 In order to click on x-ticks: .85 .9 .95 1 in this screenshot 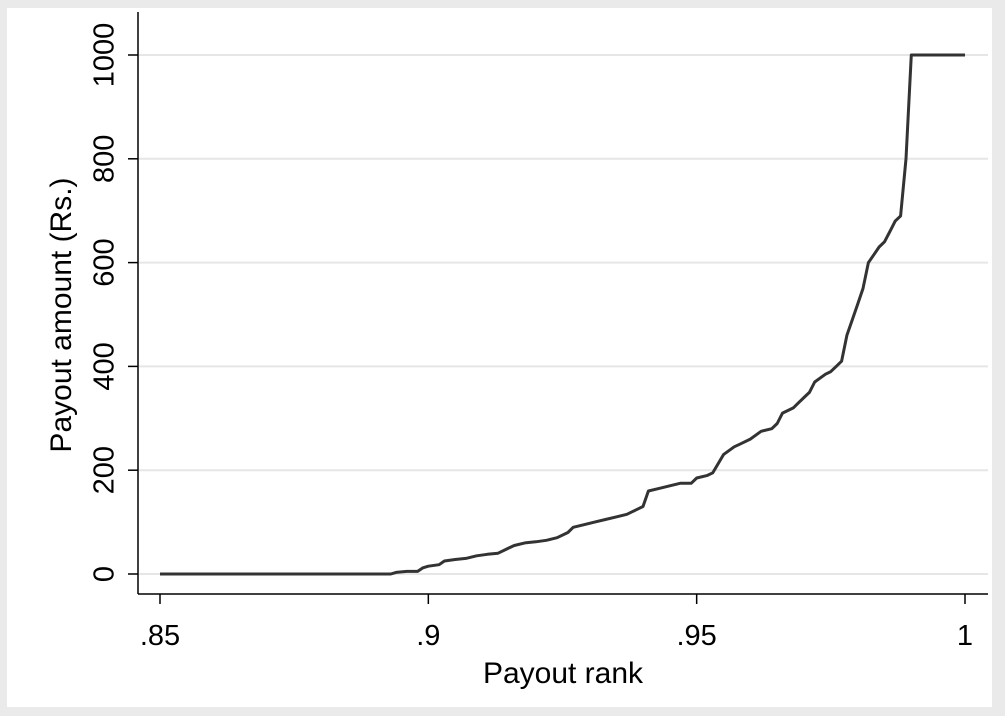, I will do `click(556, 623)`.